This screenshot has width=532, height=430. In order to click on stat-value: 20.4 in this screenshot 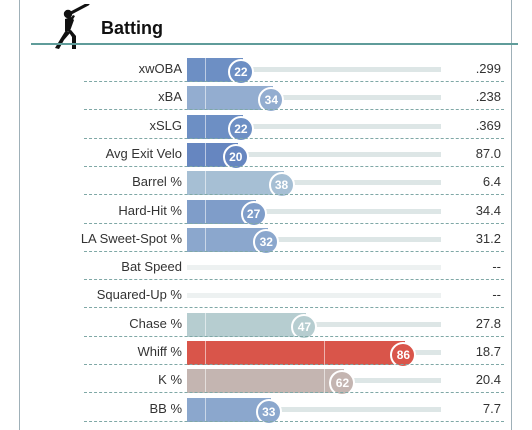, I will do `click(488, 380)`.